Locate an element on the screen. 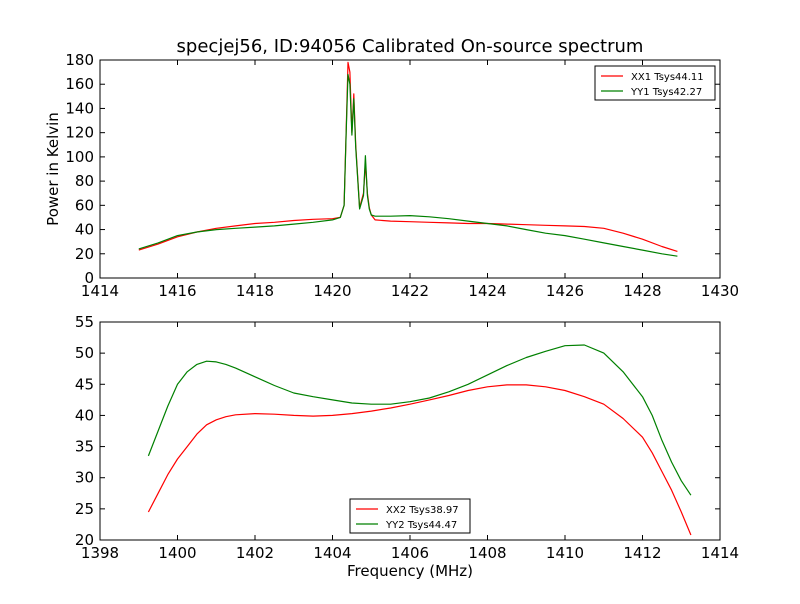  legend-label: XX1 Tsys44.11 is located at coordinates (667, 77).